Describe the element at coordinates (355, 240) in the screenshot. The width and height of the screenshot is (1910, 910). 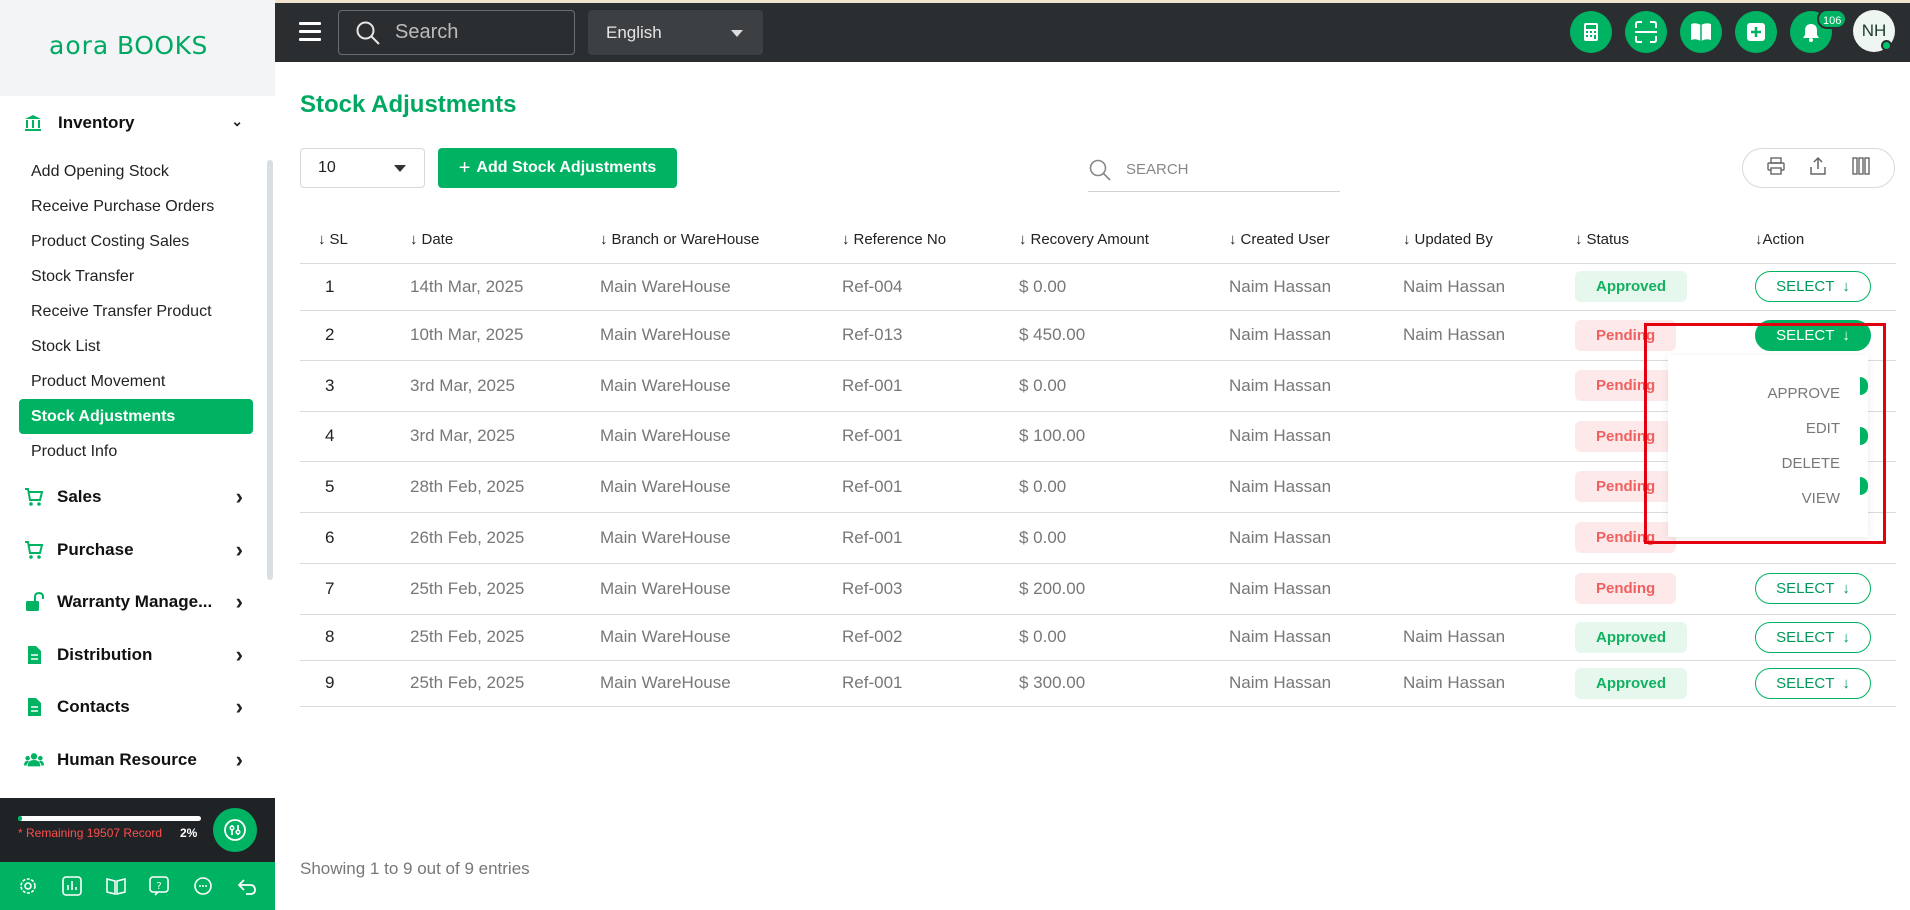
I see `column-header: ↓ SL` at that location.